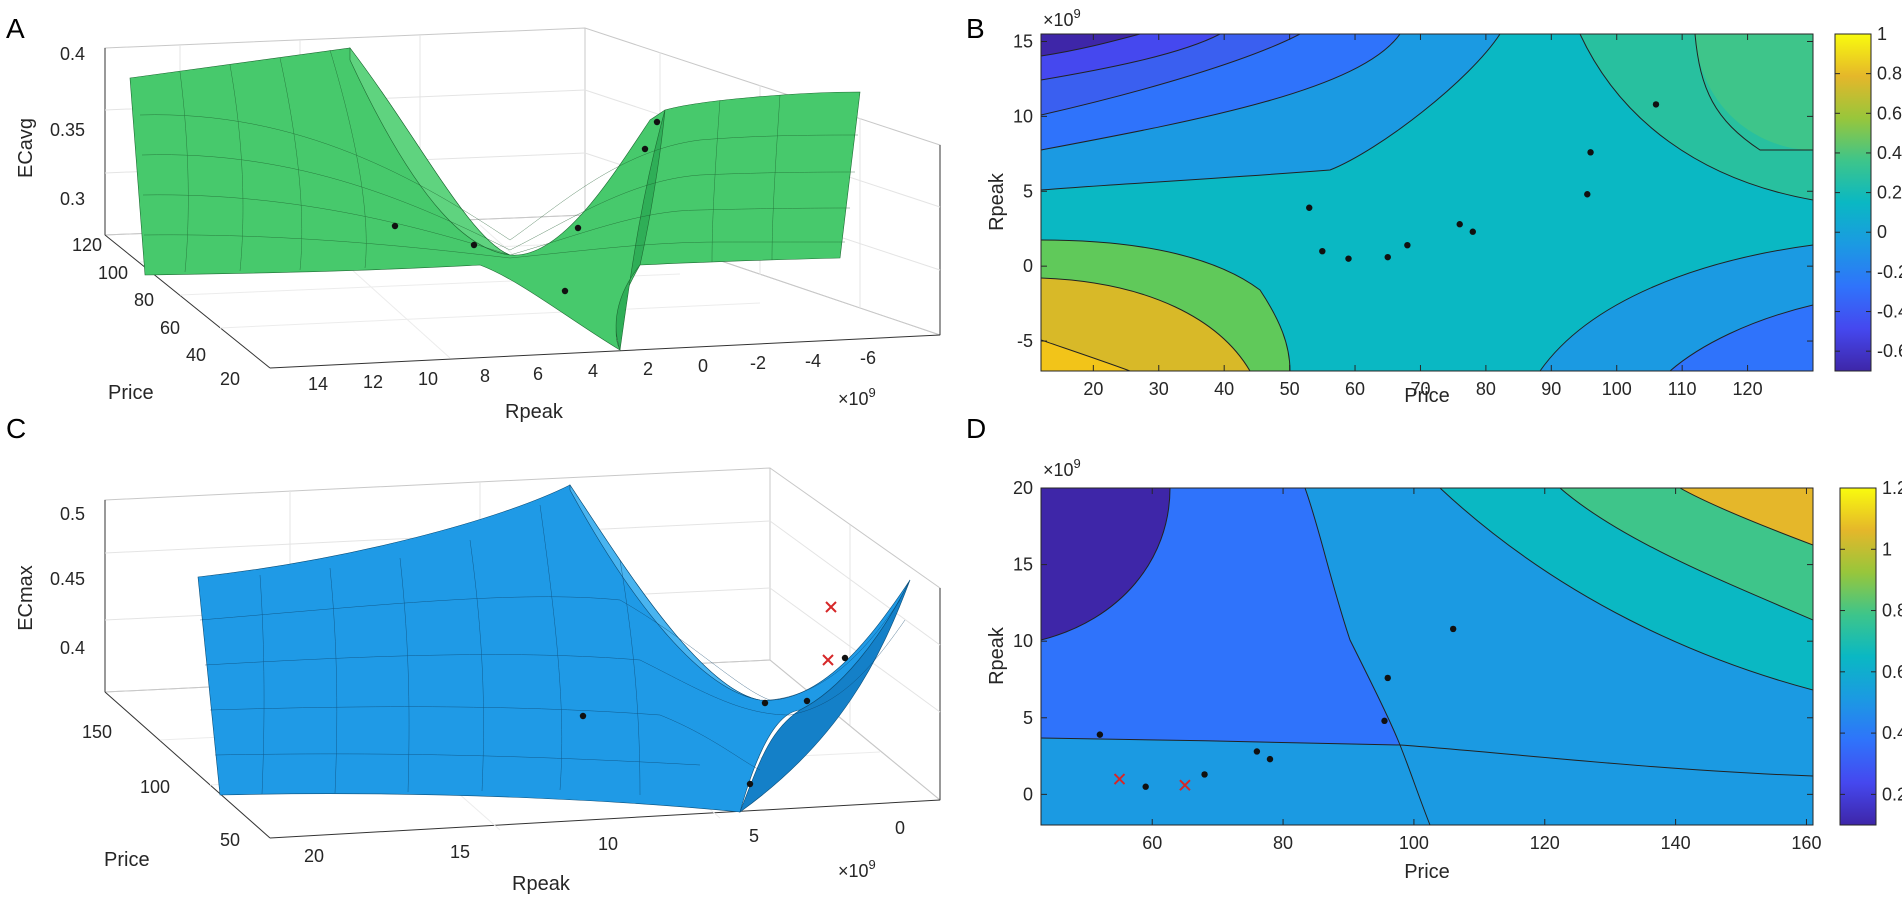 This screenshot has width=1902, height=898. What do you see at coordinates (113, 273) in the screenshot?
I see `panel-a-y-tick: 100` at bounding box center [113, 273].